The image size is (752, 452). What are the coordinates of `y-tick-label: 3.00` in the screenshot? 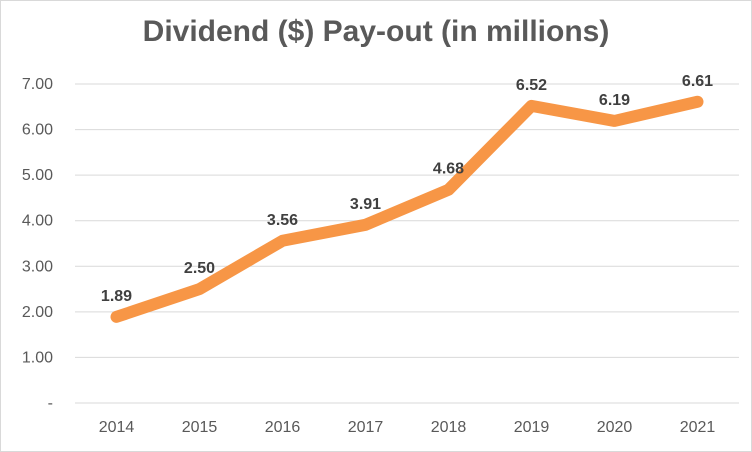 It's located at (37, 266).